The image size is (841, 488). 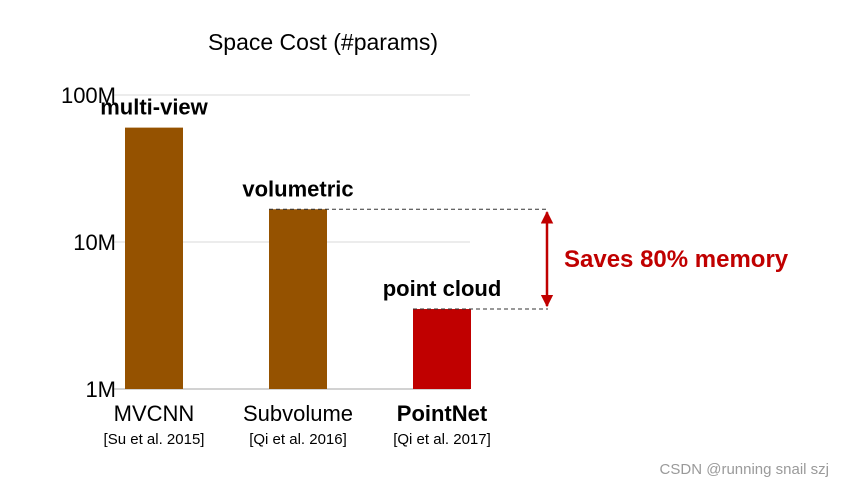 I want to click on x-category-reference: [Qi et al. 2016], so click(x=298, y=439).